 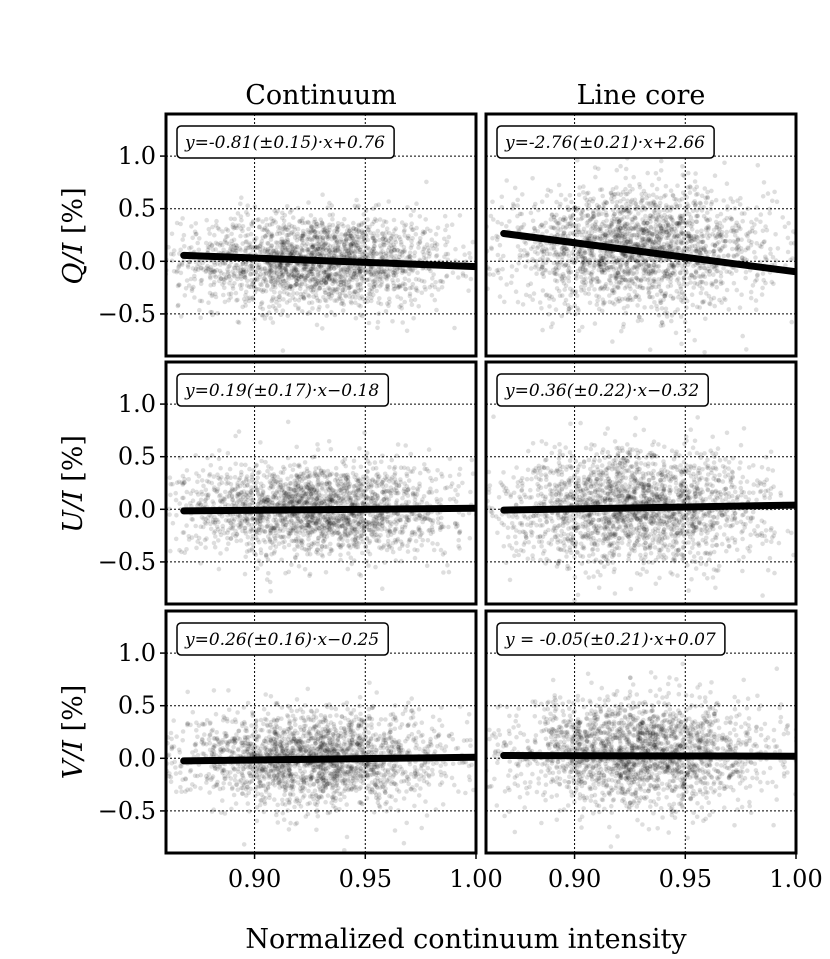 I want to click on scatter-points, so click(x=641, y=255).